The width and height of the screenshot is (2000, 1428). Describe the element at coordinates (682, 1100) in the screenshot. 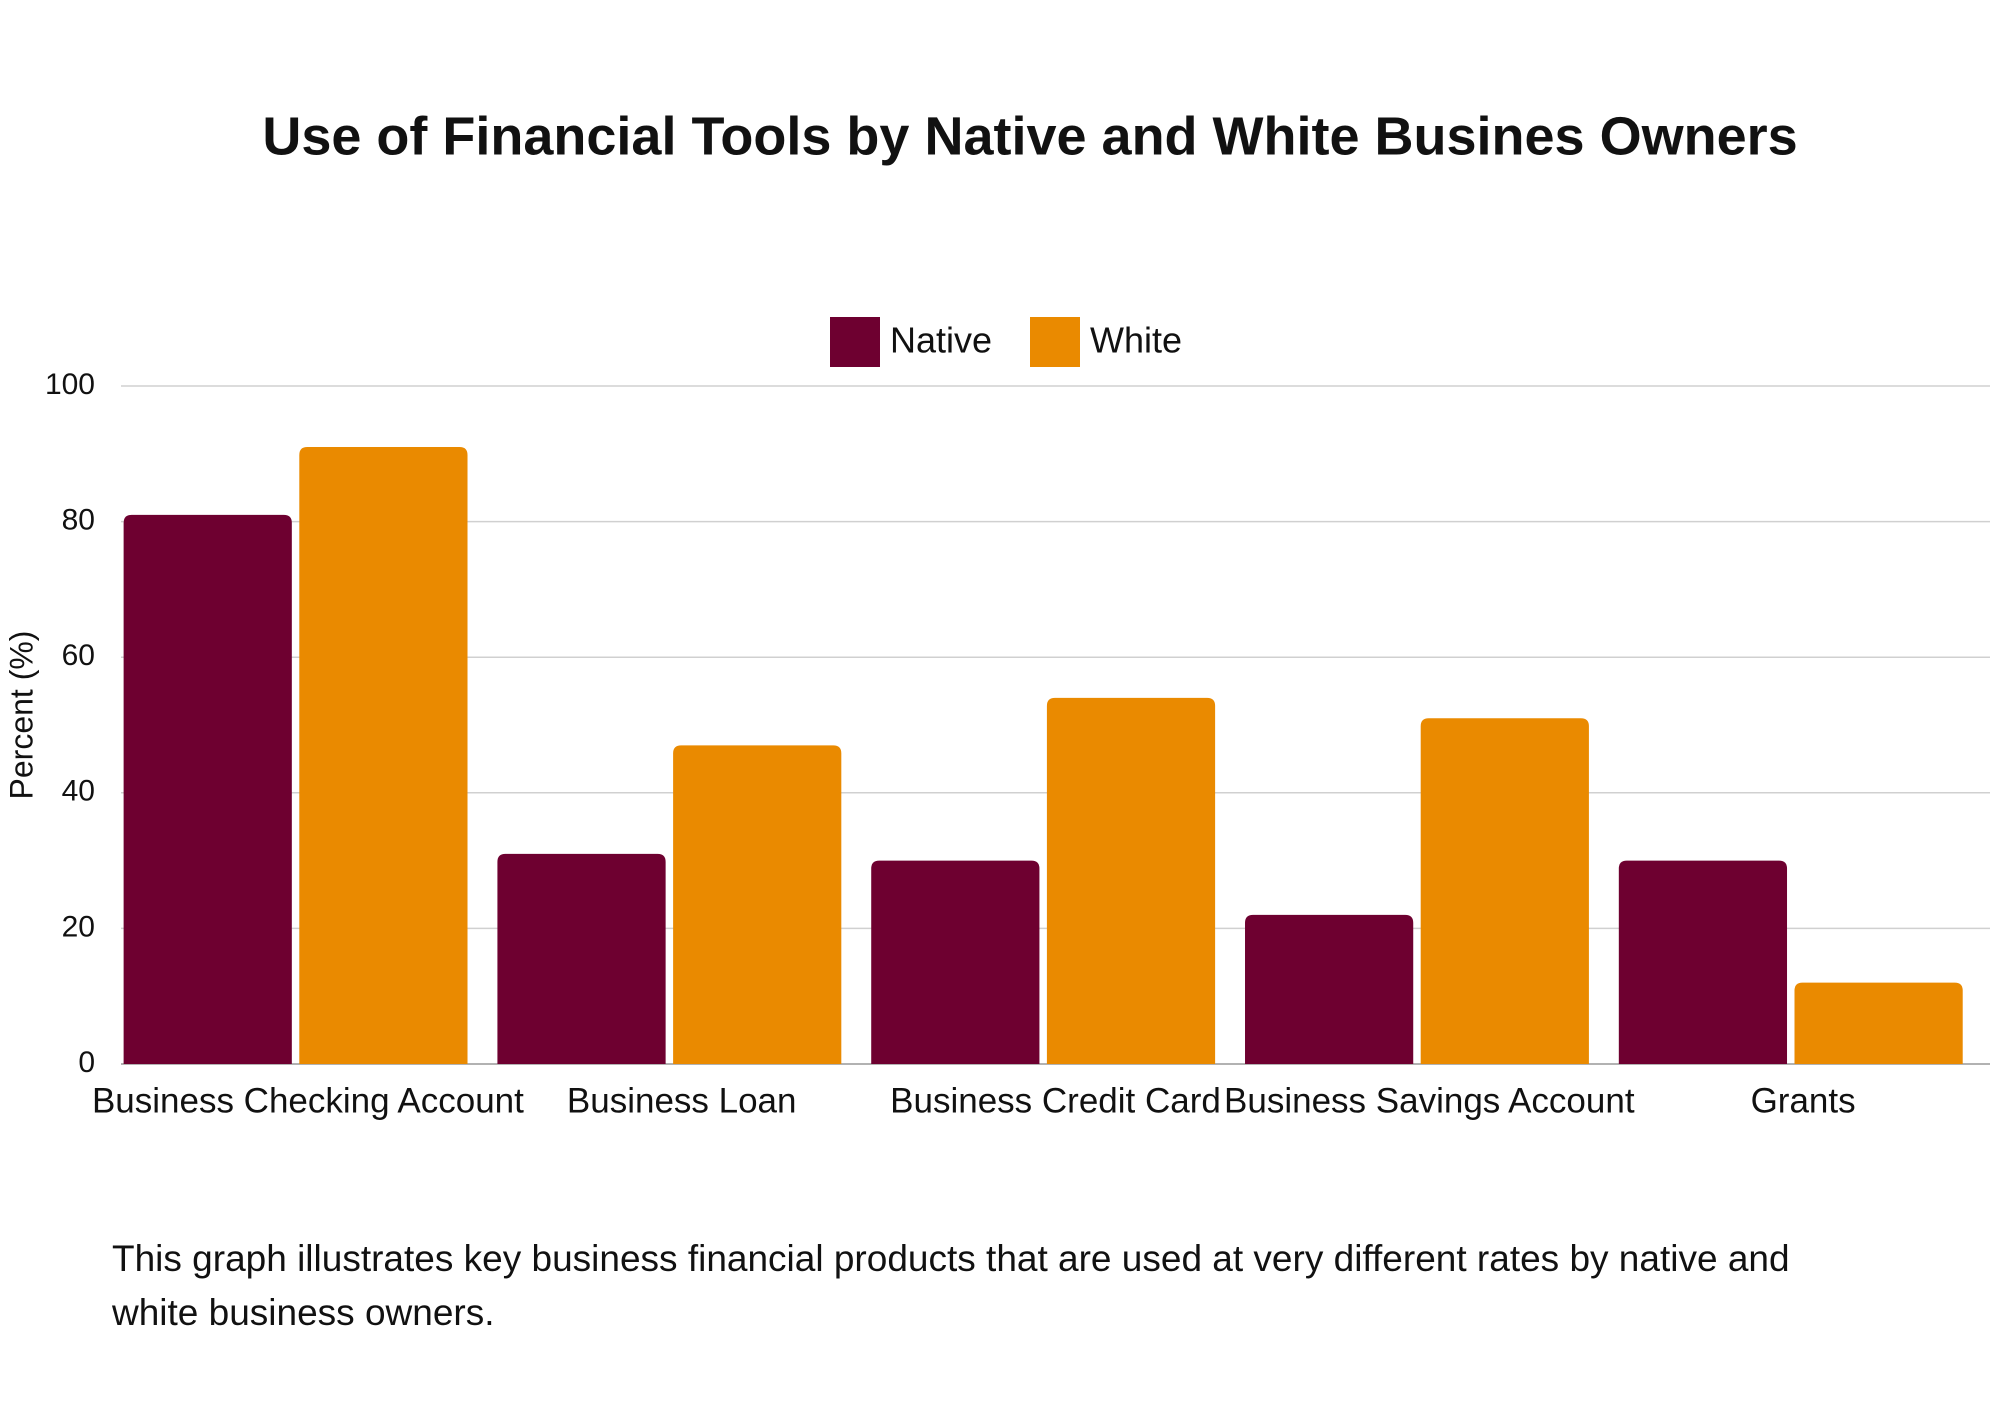

I see `x-tick-label: Business Loan` at that location.